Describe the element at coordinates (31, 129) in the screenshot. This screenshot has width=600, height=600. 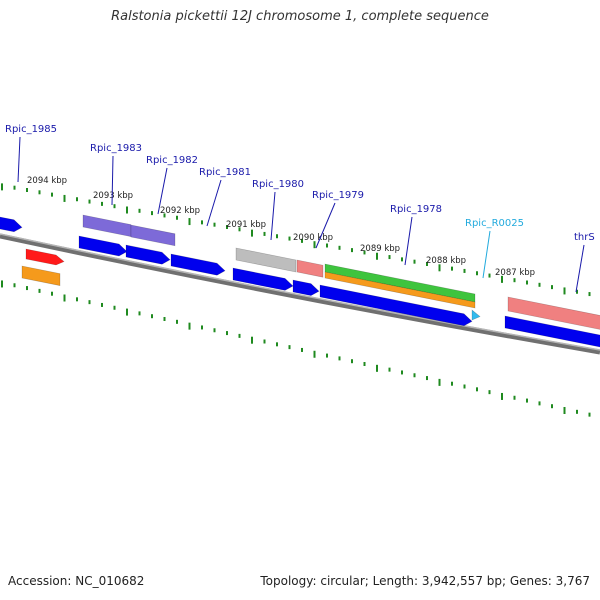
I see `gene-label: Rpic_1985` at that location.